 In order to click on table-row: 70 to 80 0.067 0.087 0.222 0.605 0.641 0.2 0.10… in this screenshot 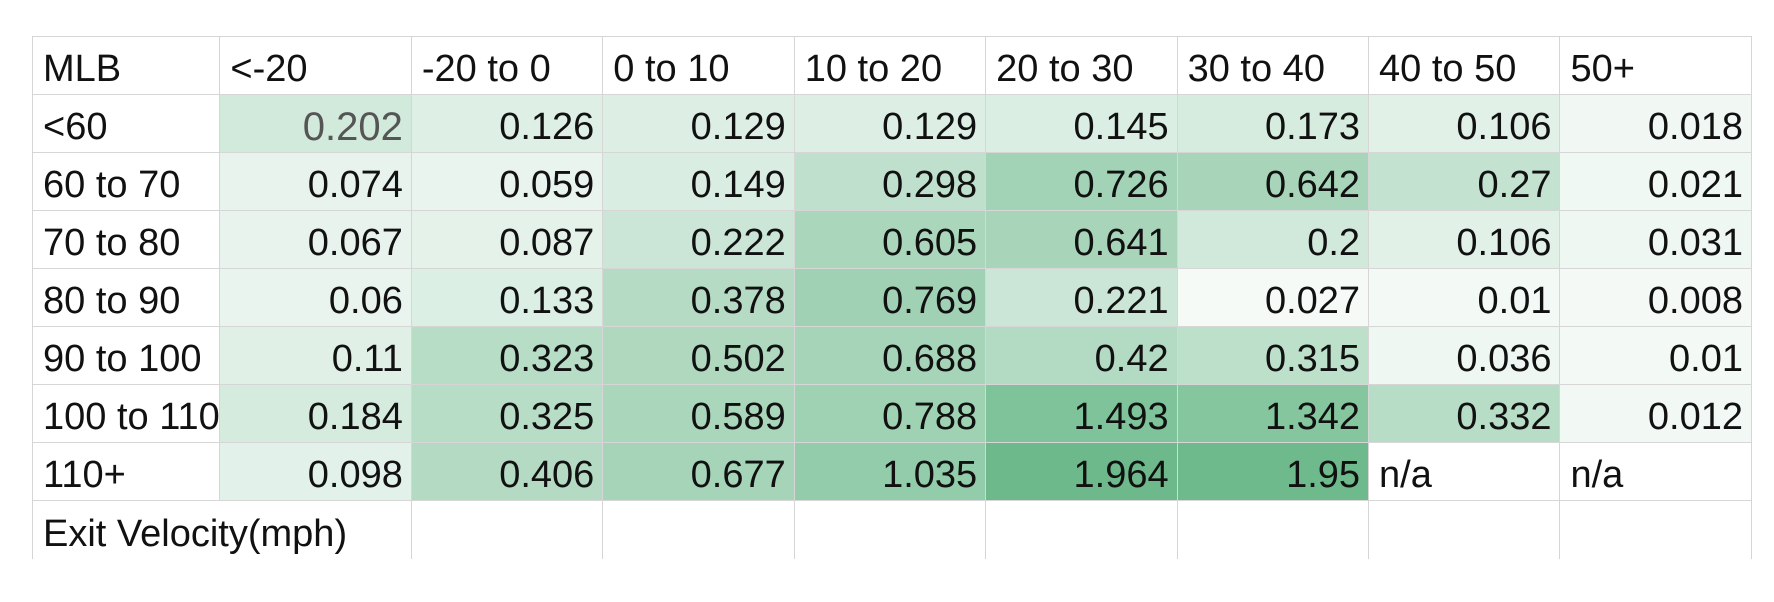, I will do `click(891, 239)`.